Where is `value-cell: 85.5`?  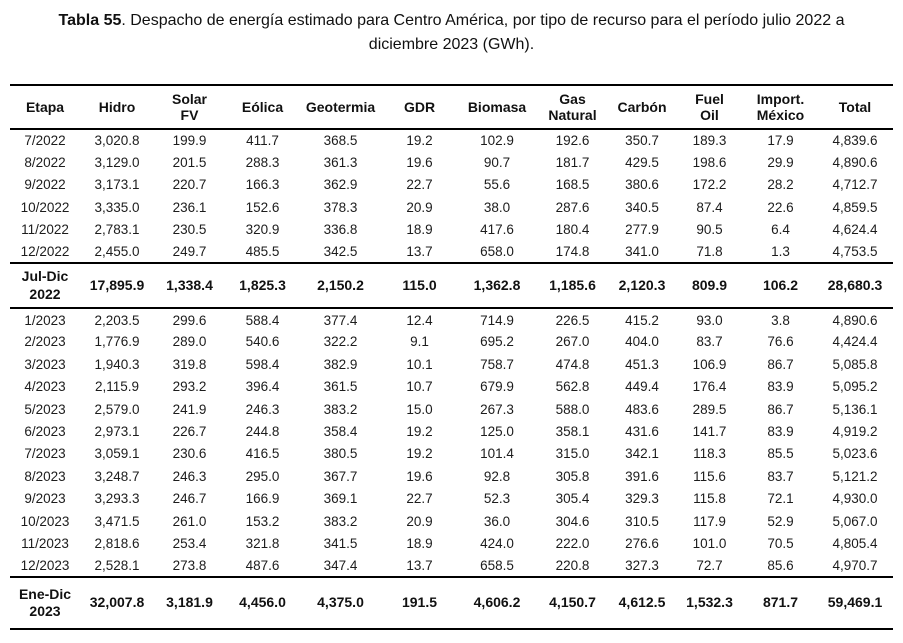
value-cell: 85.5 is located at coordinates (780, 454).